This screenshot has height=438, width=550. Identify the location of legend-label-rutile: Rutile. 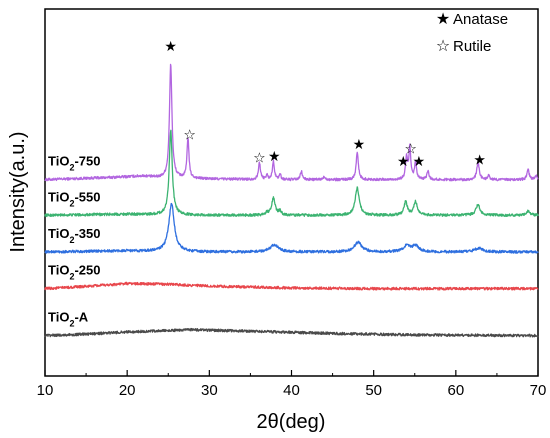
(472, 46).